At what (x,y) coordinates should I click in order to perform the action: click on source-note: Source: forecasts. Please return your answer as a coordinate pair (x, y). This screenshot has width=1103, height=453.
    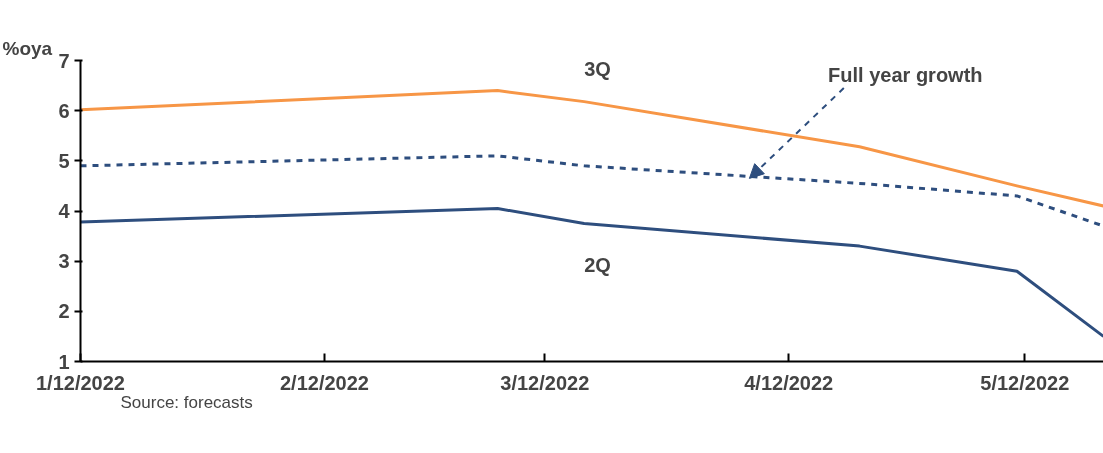
    Looking at the image, I should click on (186, 402).